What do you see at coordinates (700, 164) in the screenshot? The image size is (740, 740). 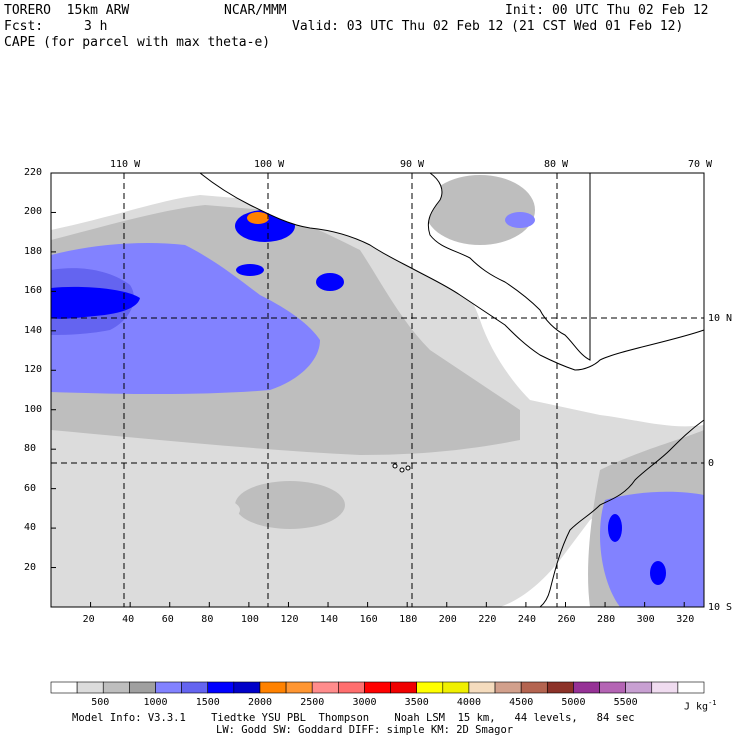 I see `lon-label-70w: 70 W` at bounding box center [700, 164].